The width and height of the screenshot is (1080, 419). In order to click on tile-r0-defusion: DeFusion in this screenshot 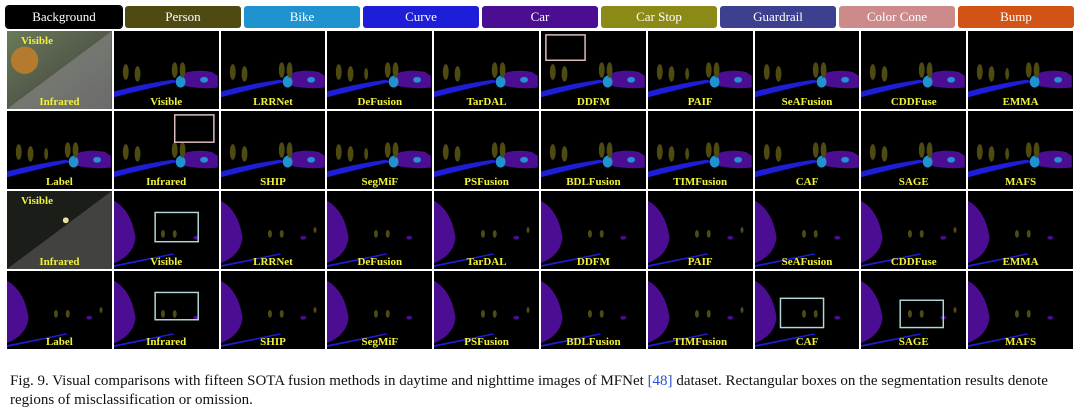, I will do `click(380, 70)`.